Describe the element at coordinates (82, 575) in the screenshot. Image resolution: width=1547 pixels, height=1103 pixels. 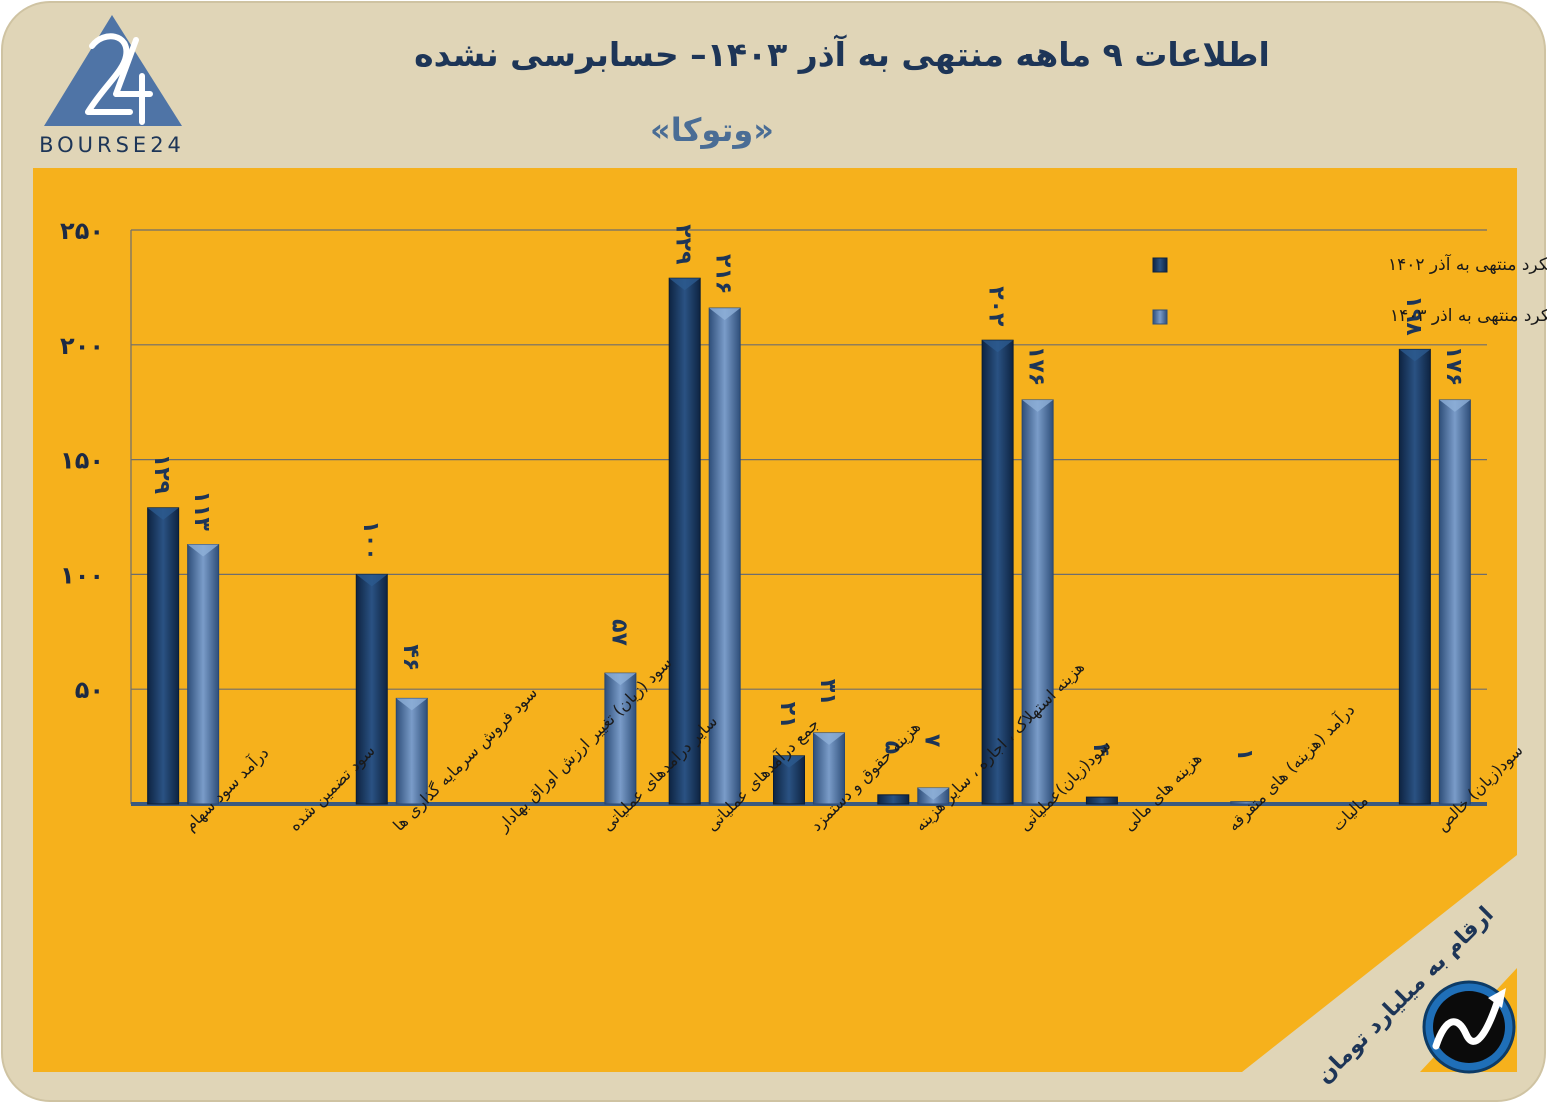
I see `y-tick-label: ۱۰۰` at that location.